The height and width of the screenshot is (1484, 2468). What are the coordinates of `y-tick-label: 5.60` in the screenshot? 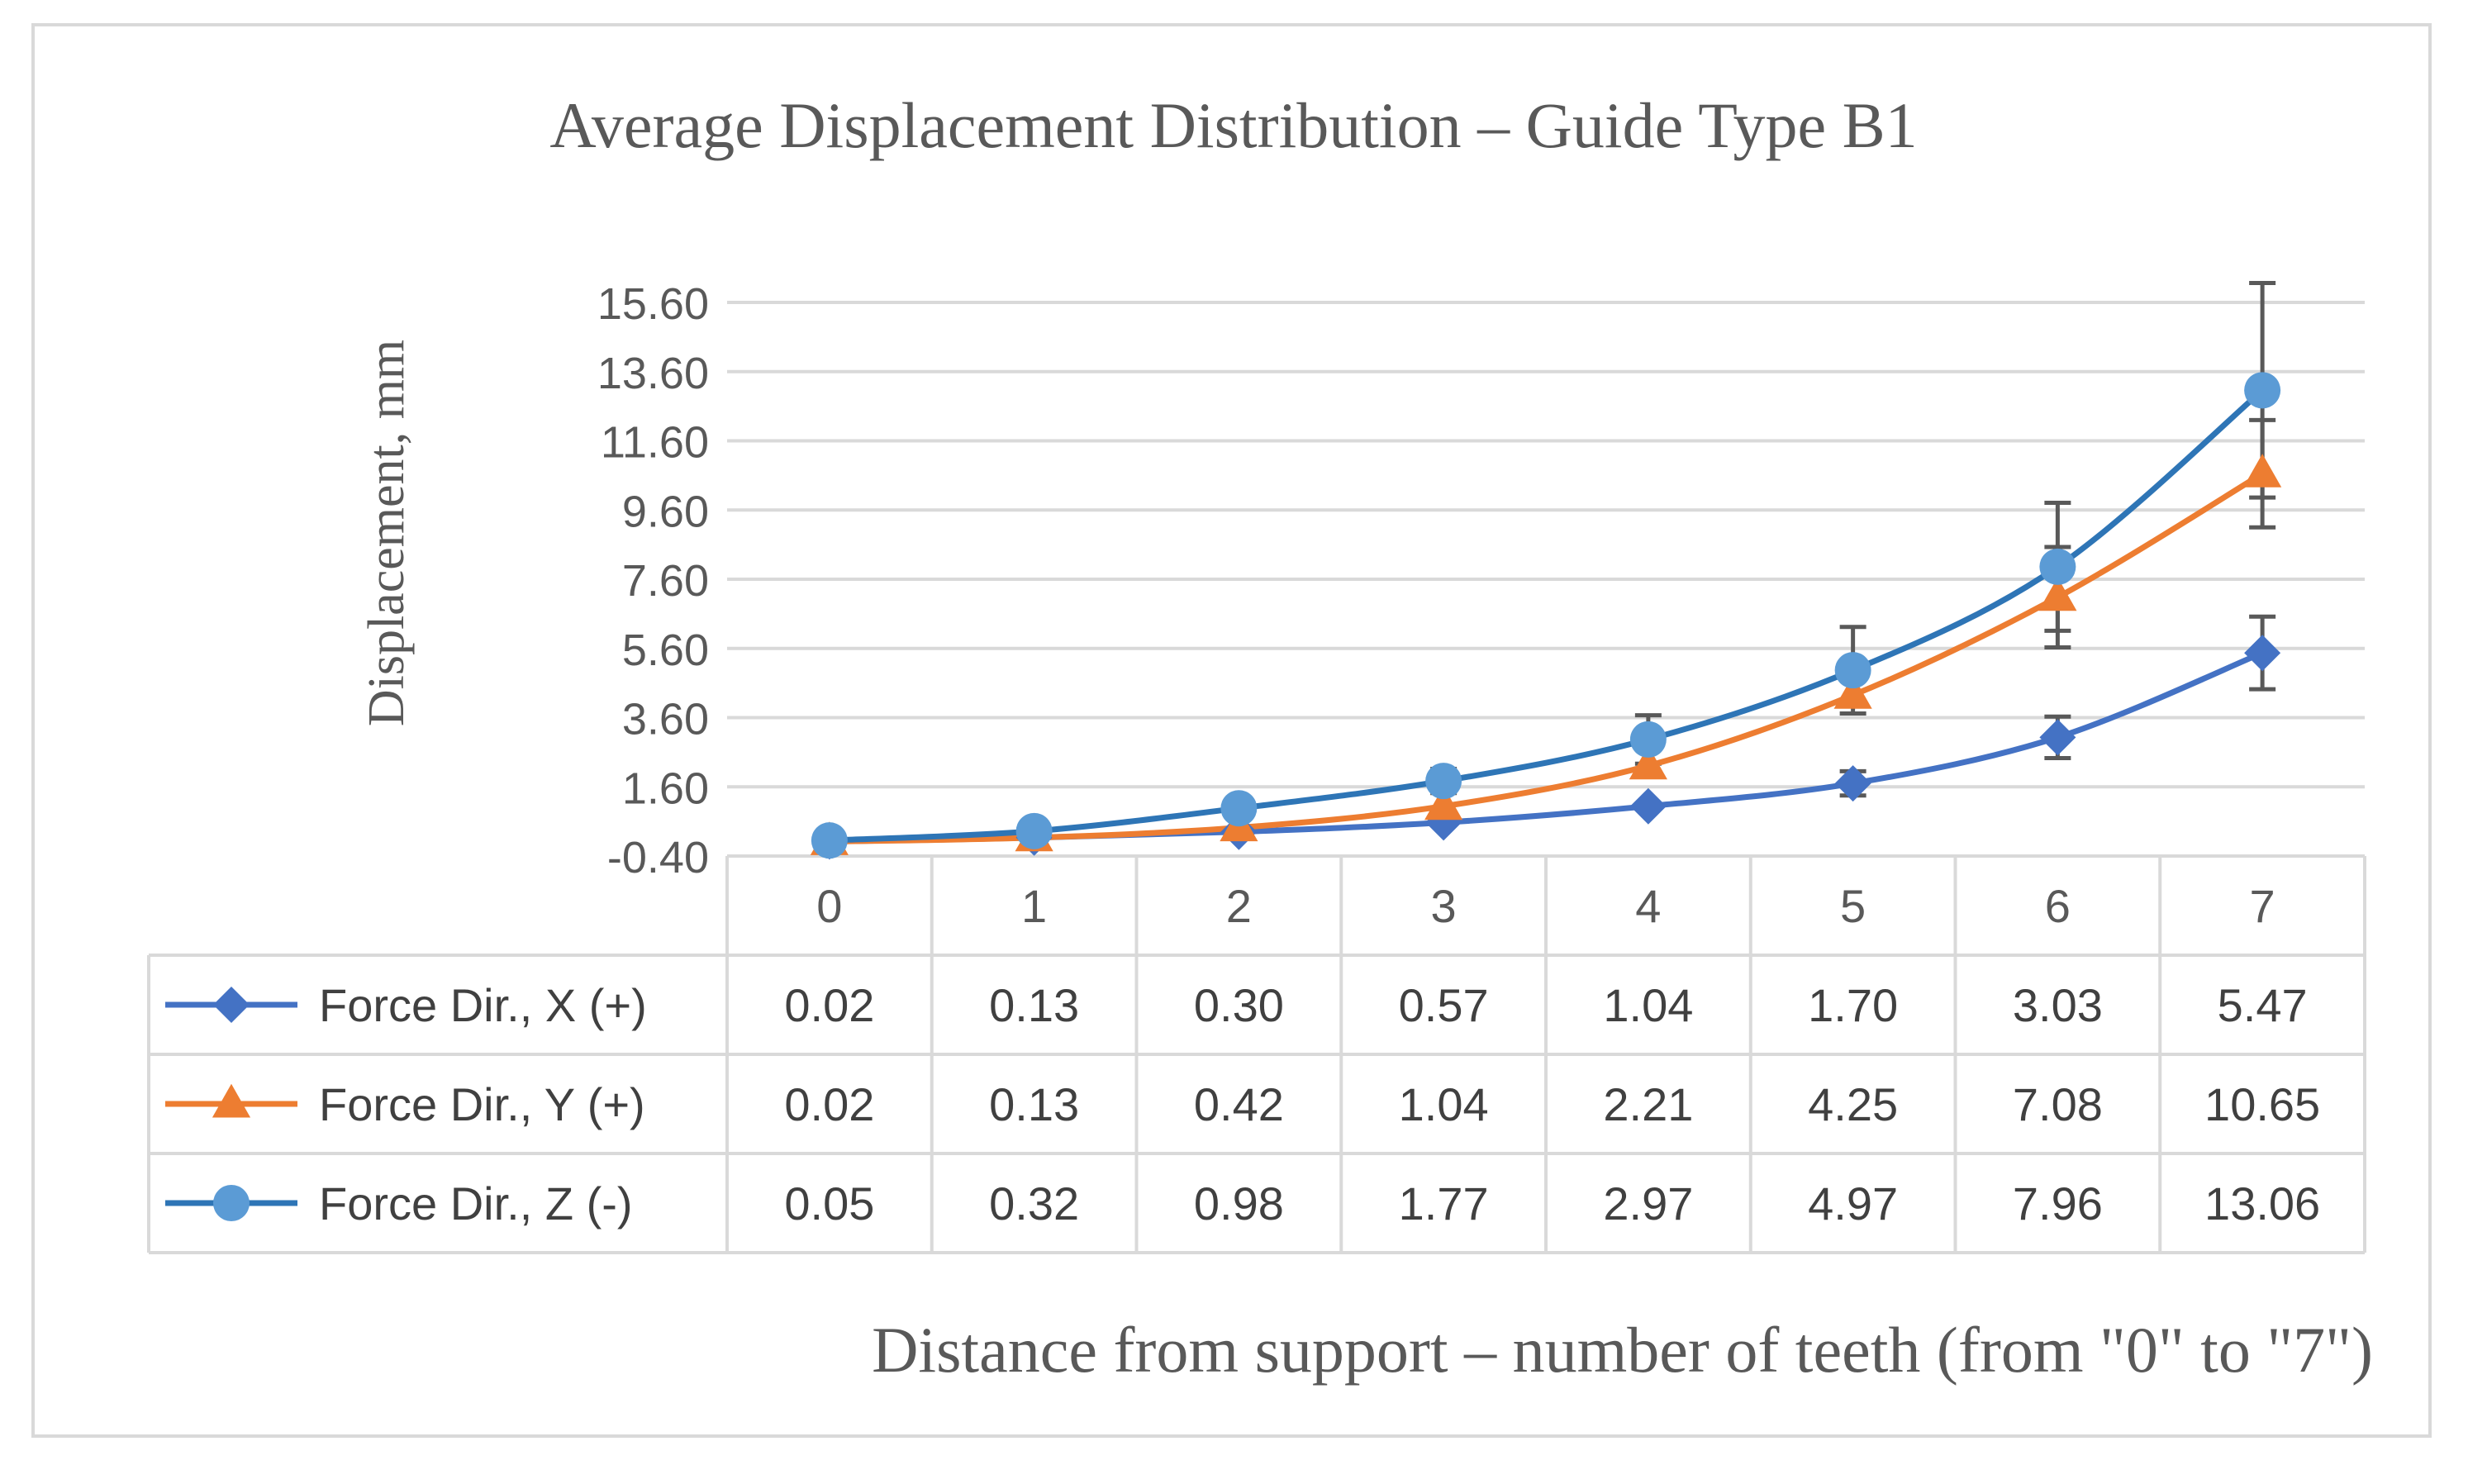 It's located at (666, 650).